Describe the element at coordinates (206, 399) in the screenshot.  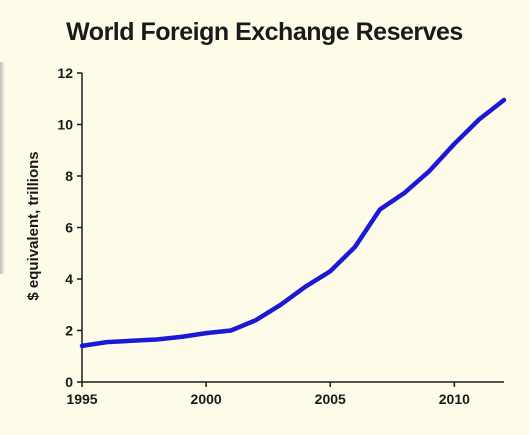
I see `x-tick-label: 2000` at that location.